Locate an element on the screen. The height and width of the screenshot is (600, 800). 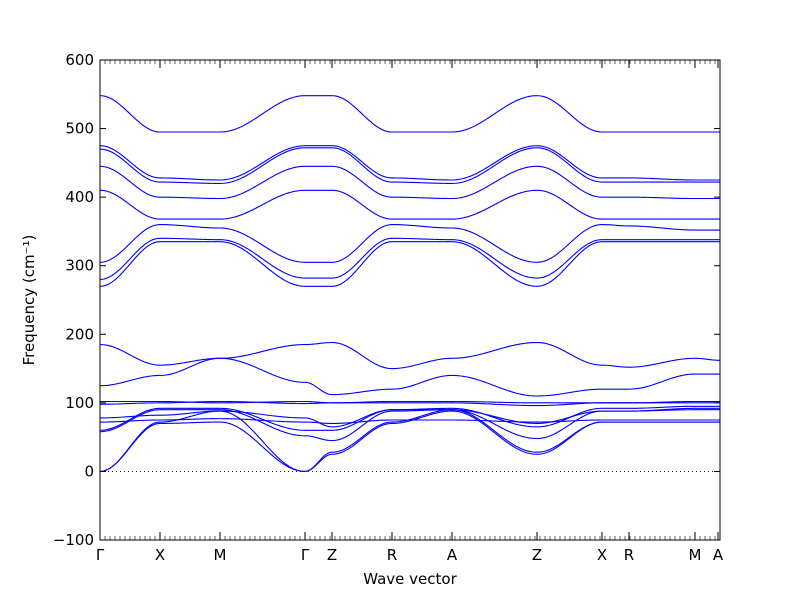
x-tick-label-4: Z is located at coordinates (332, 555).